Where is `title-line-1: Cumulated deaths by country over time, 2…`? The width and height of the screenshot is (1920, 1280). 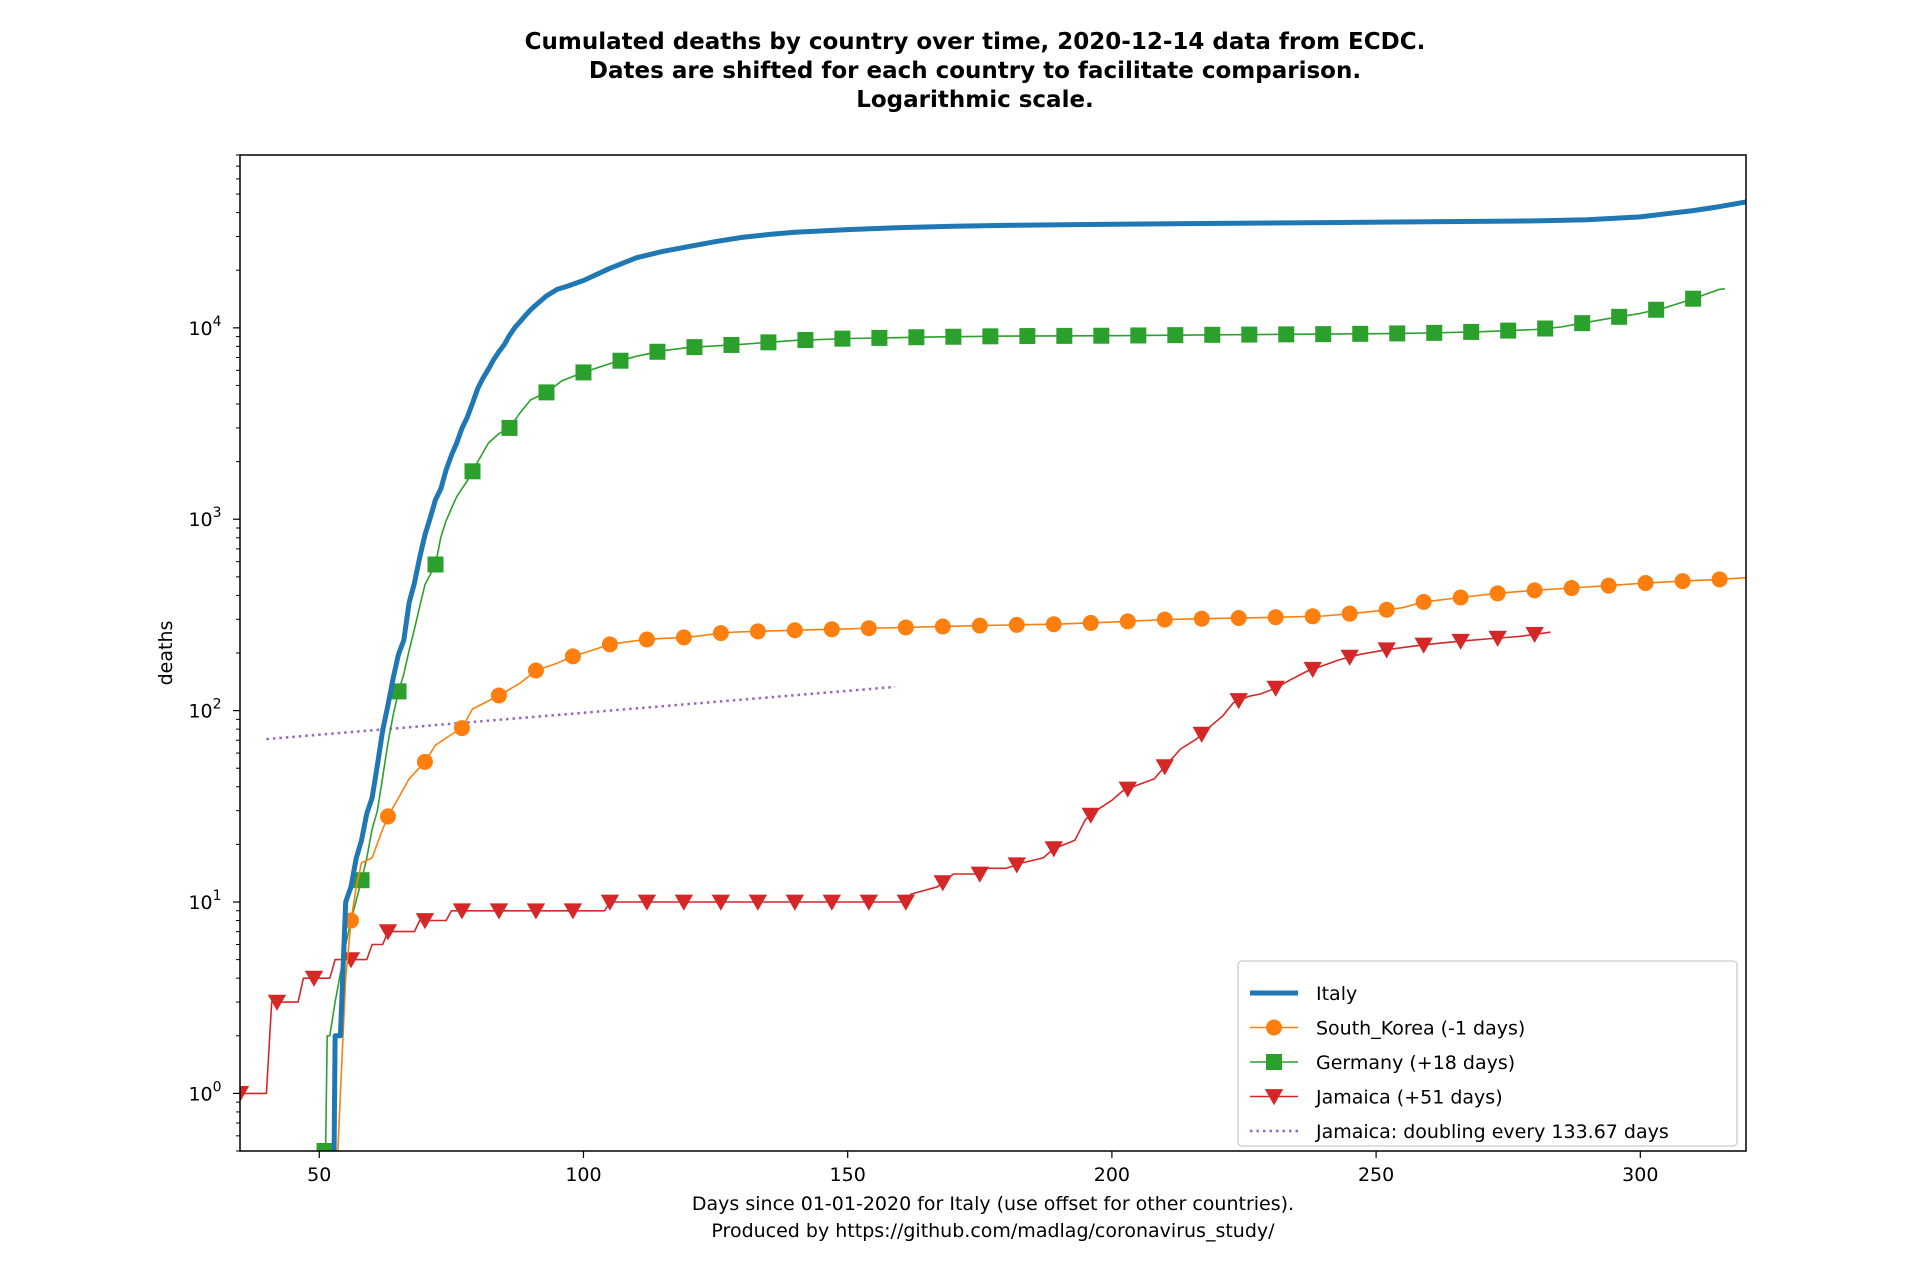
title-line-1: Cumulated deaths by country over time, 2… is located at coordinates (975, 42).